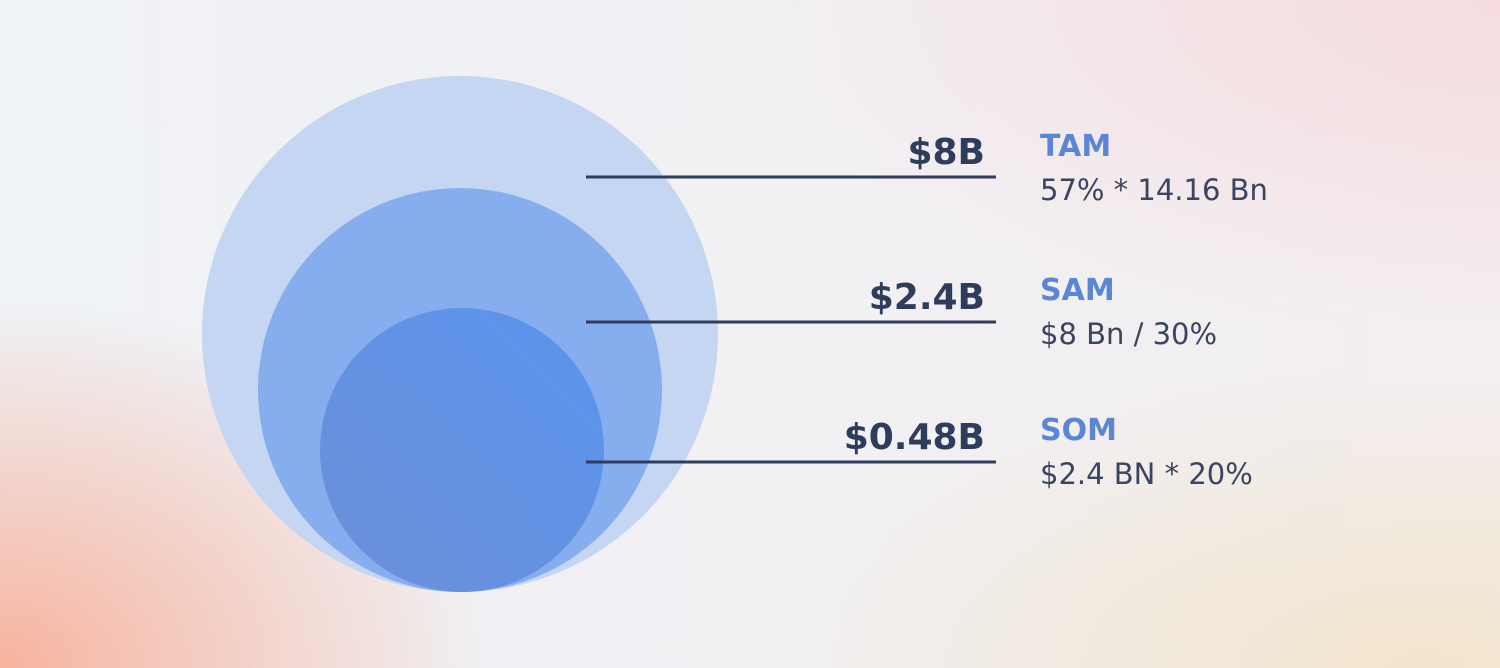 Image resolution: width=1500 pixels, height=668 pixels. Describe the element at coordinates (1146, 474) in the screenshot. I see `market-formula: $2.4 BN * 20%` at that location.